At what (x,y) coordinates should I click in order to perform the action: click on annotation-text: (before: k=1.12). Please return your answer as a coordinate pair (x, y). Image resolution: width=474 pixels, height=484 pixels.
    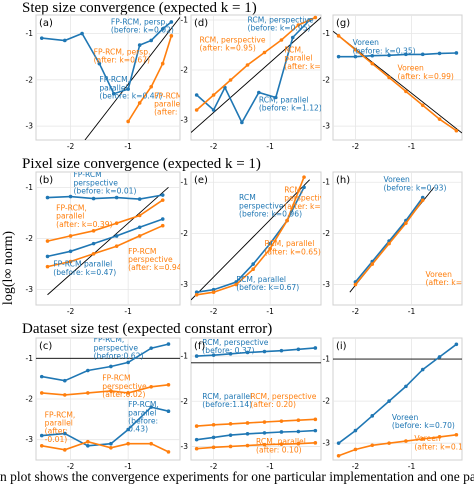
    Looking at the image, I should click on (290, 108).